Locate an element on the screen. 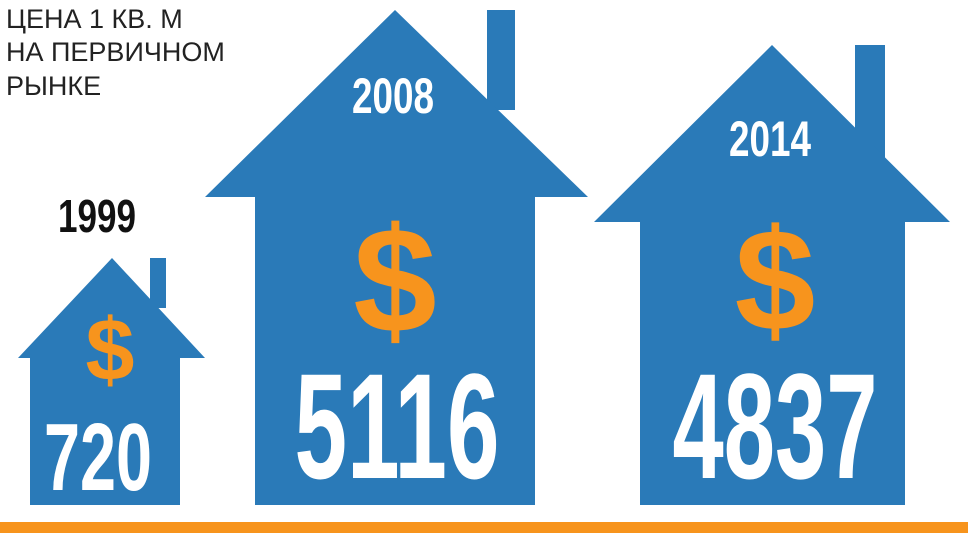 The image size is (968, 544). house is located at coordinates (111, 381).